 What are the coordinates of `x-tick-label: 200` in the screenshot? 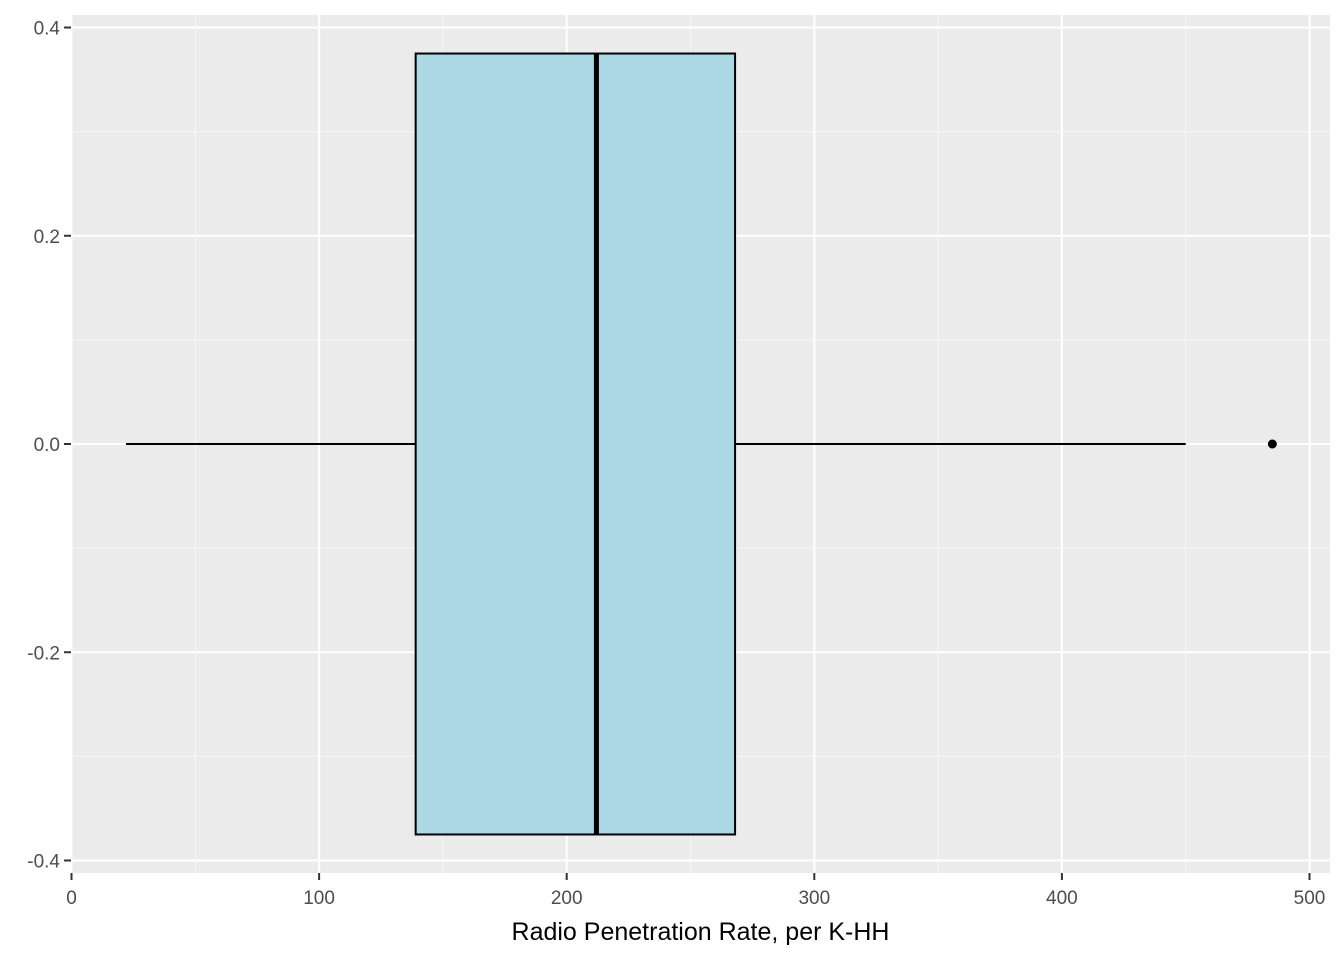 It's located at (567, 898).